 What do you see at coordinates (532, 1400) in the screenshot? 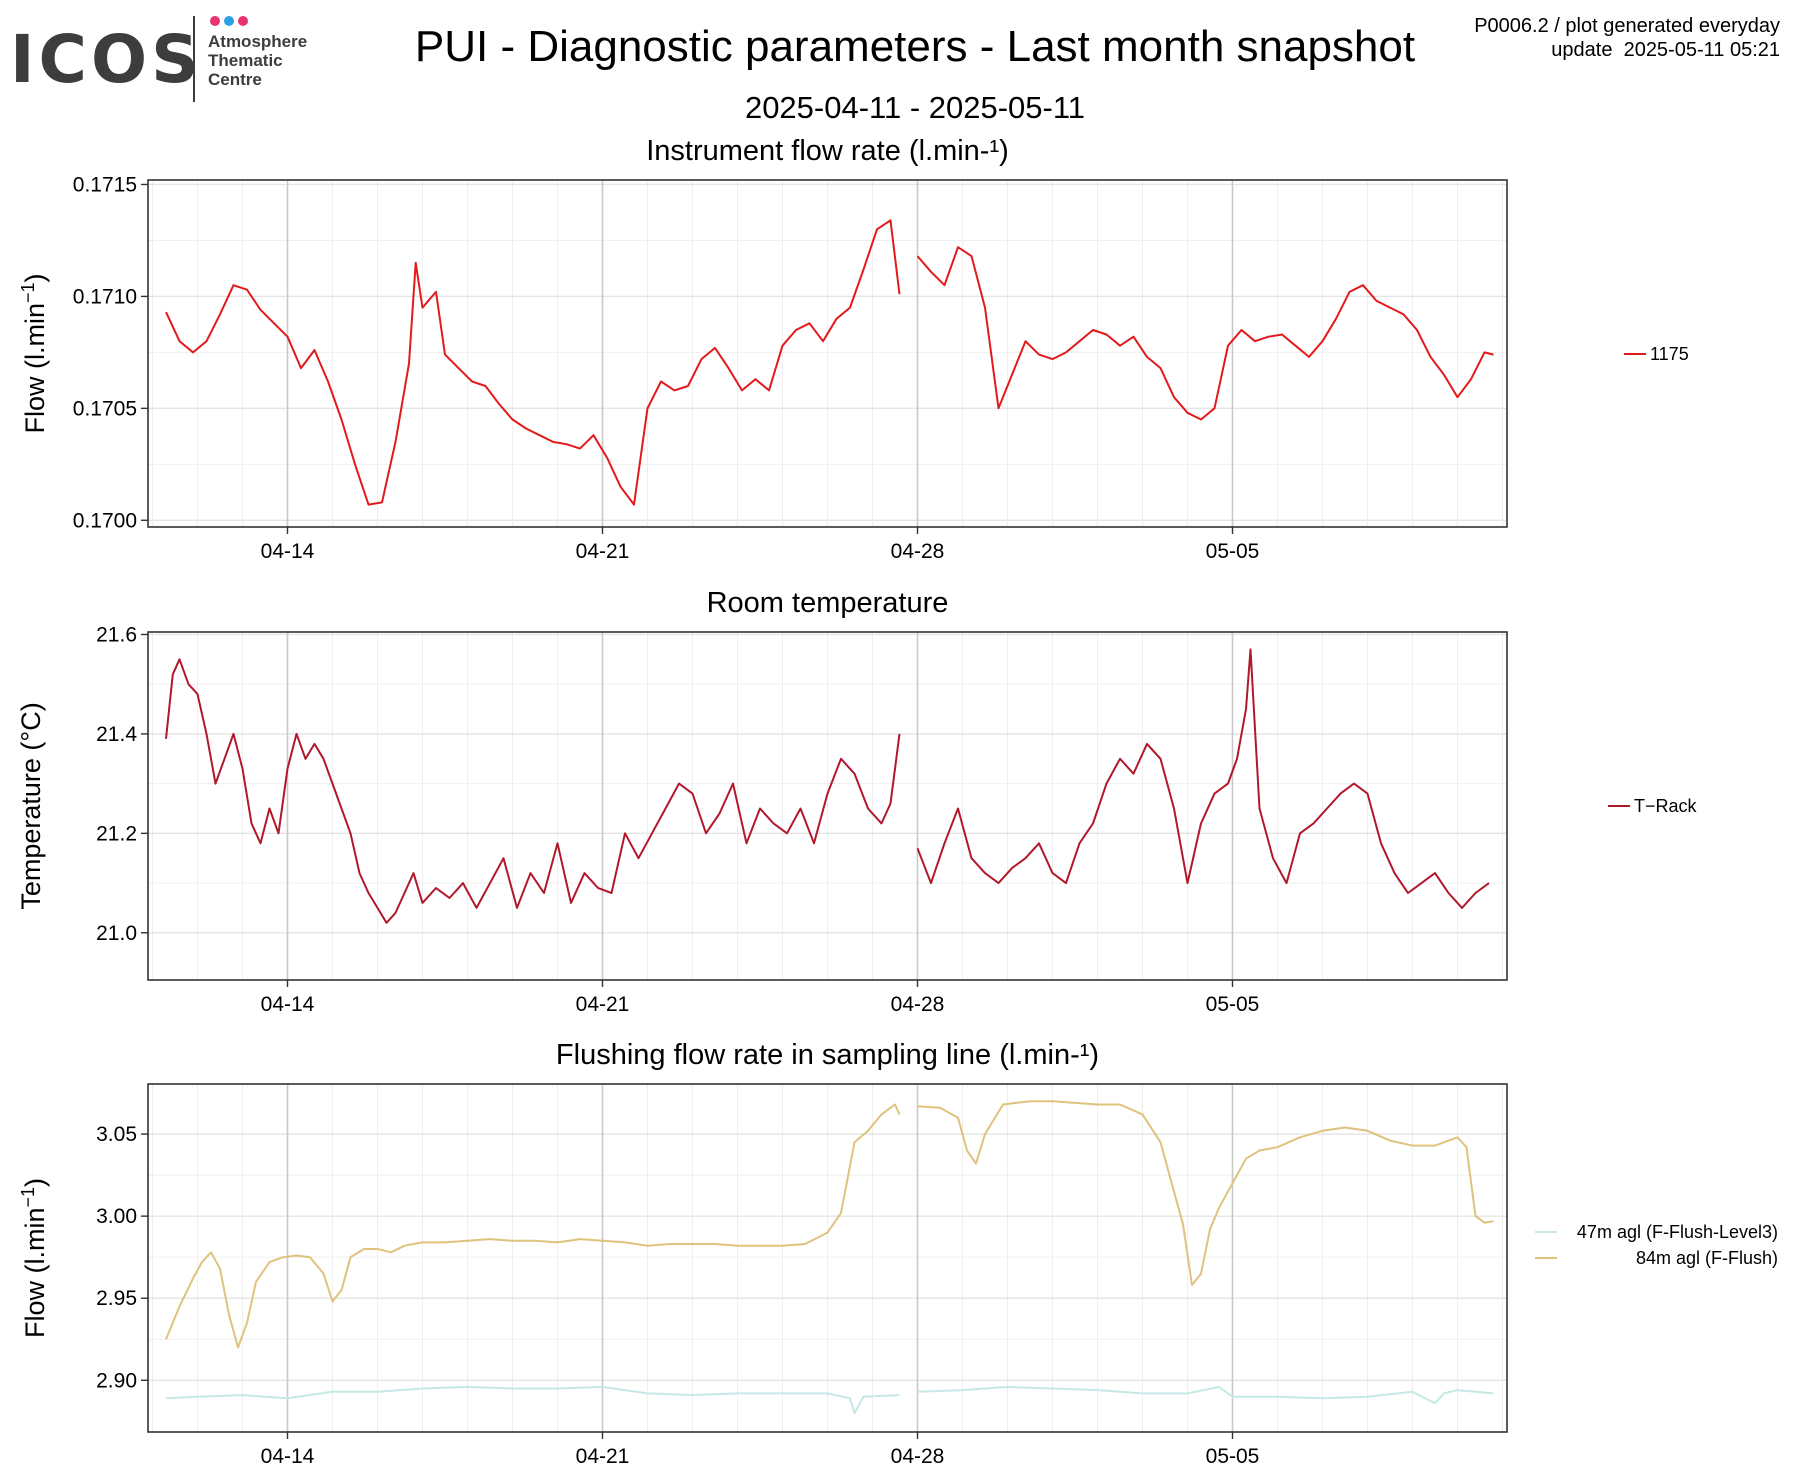
I see `series-line-3-1-seg1` at bounding box center [532, 1400].